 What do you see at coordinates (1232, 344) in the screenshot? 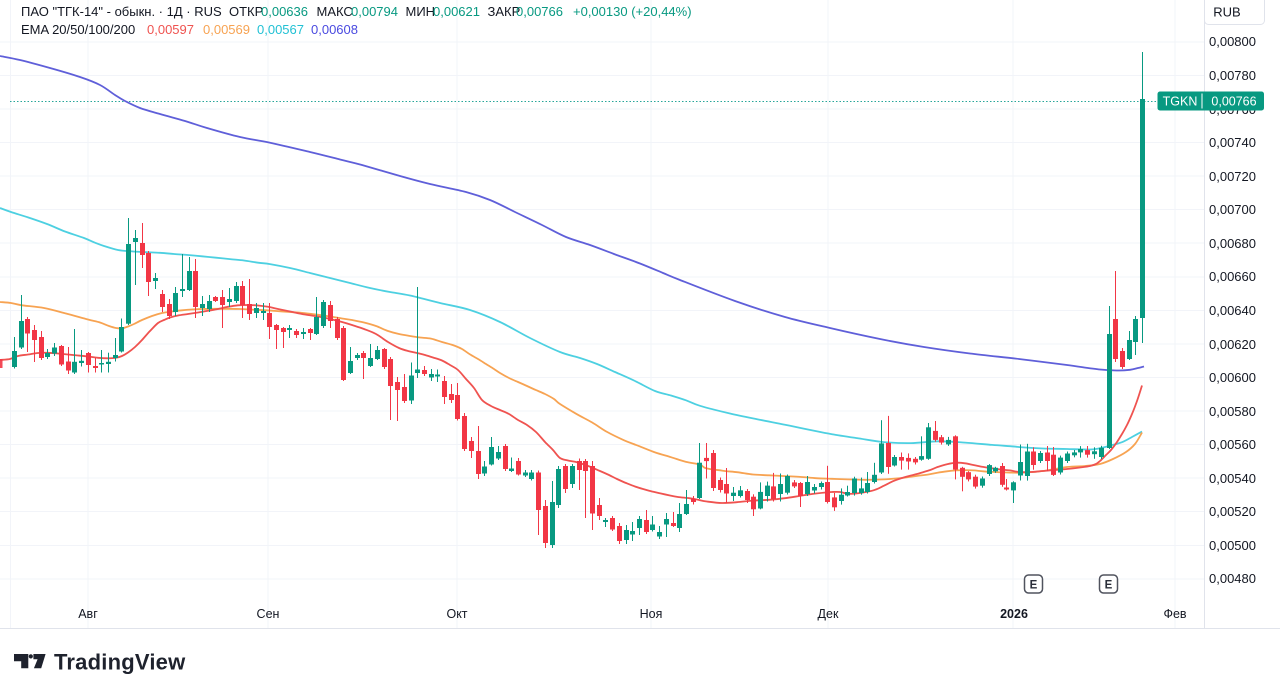
I see `svg-text: 0,00620` at bounding box center [1232, 344].